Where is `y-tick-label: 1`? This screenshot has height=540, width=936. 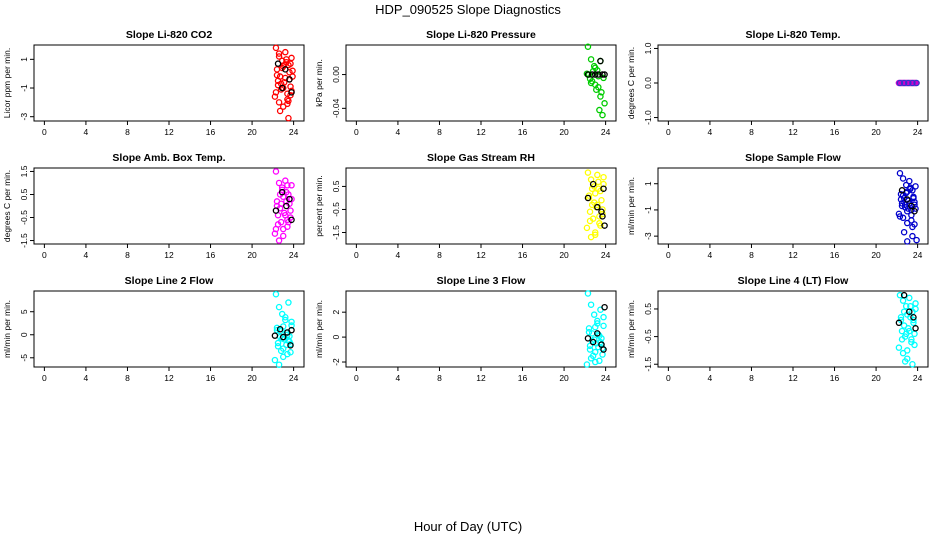 y-tick-label: 1 is located at coordinates (648, 183).